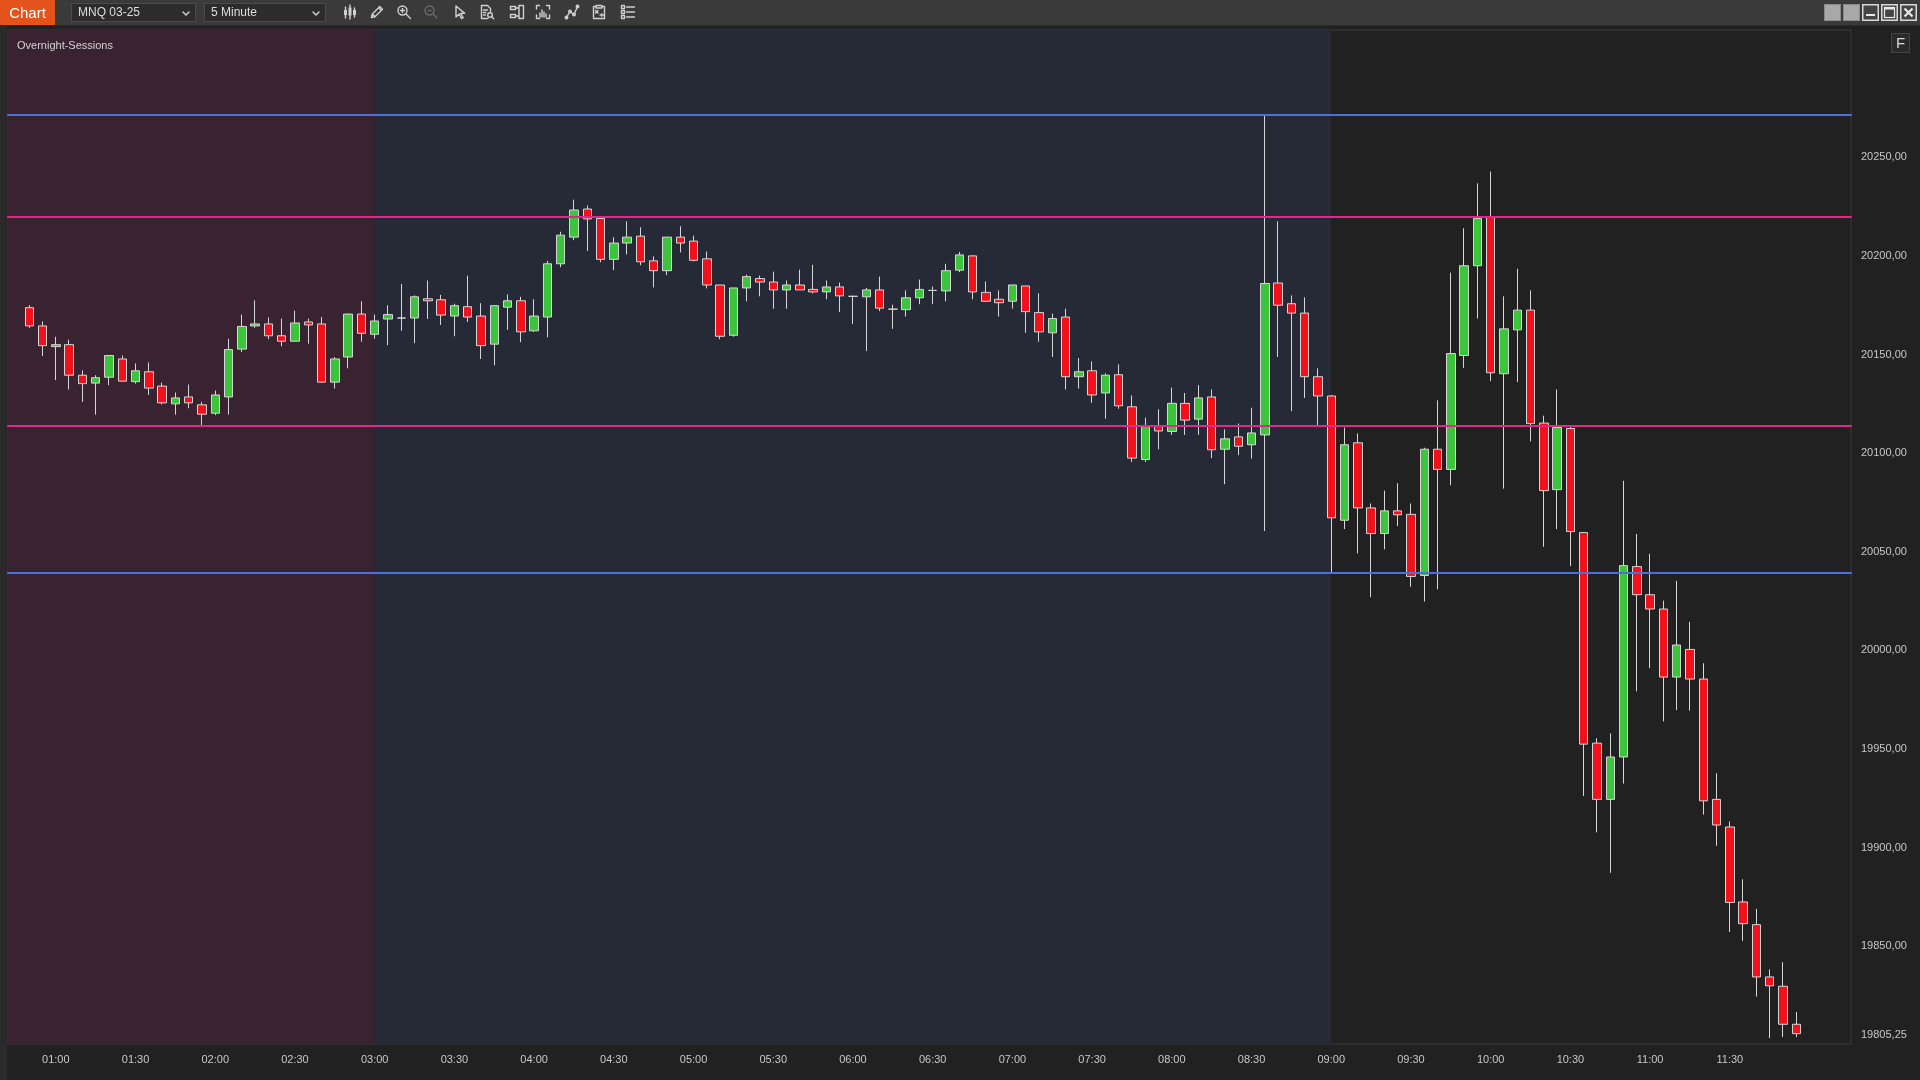  What do you see at coordinates (454, 1058) in the screenshot?
I see `x-tick-label: 03:30` at bounding box center [454, 1058].